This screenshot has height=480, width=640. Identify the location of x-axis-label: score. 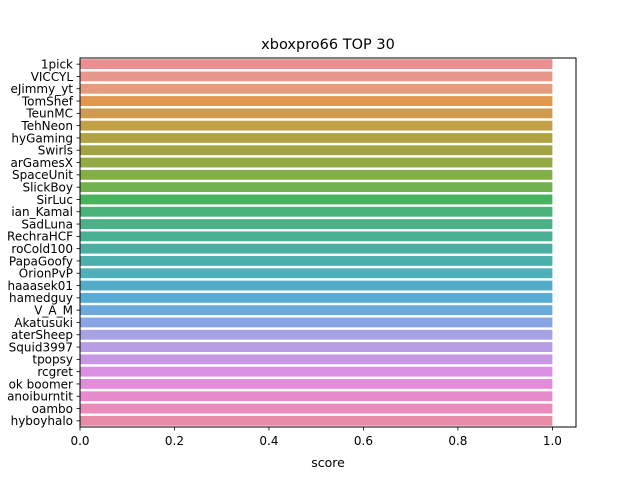
(328, 462).